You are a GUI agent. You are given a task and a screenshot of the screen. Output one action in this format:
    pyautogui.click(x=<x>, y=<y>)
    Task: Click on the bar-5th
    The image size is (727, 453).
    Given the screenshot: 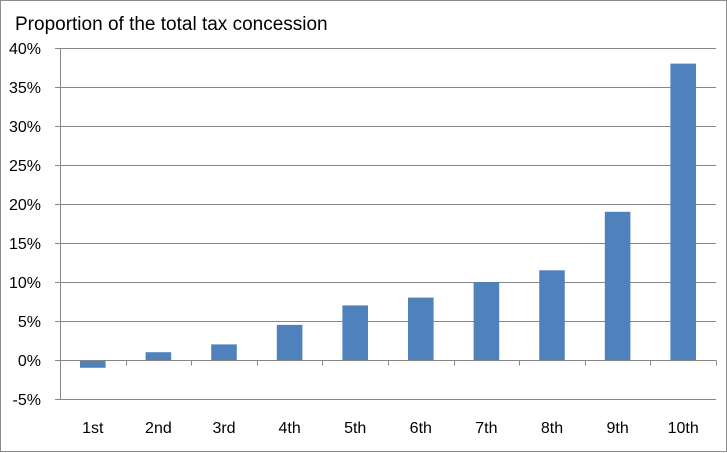 What is the action you would take?
    pyautogui.click(x=355, y=332)
    